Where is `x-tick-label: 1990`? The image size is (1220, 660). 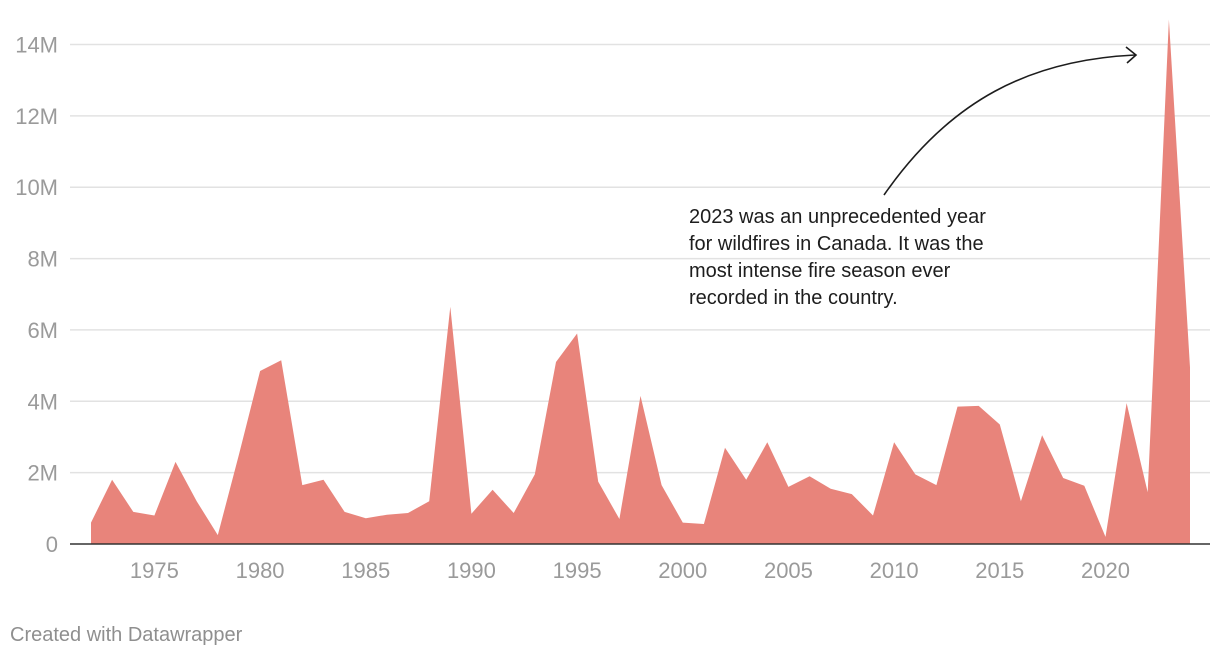
x-tick-label: 1990 is located at coordinates (471, 570).